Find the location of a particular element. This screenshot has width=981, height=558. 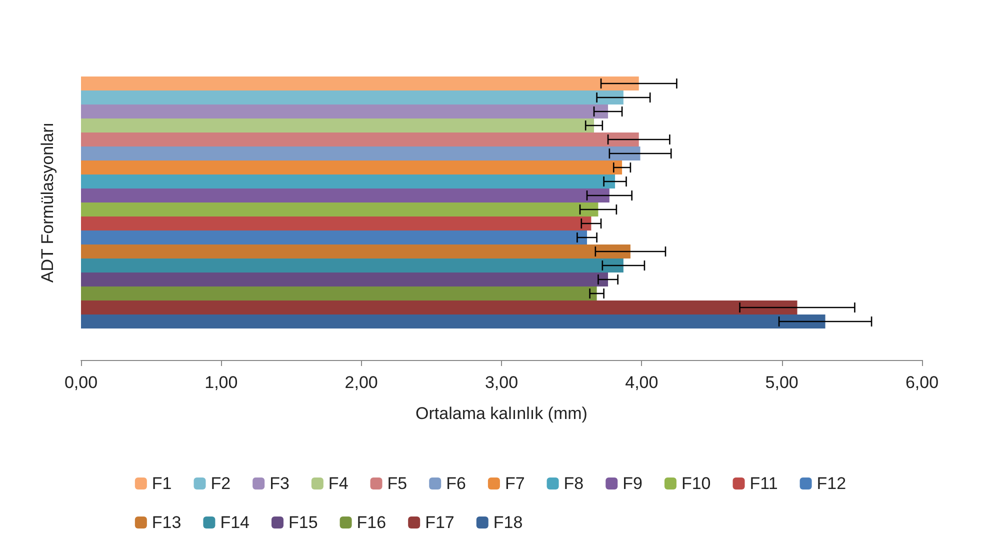

legend-label: F18 is located at coordinates (508, 522).